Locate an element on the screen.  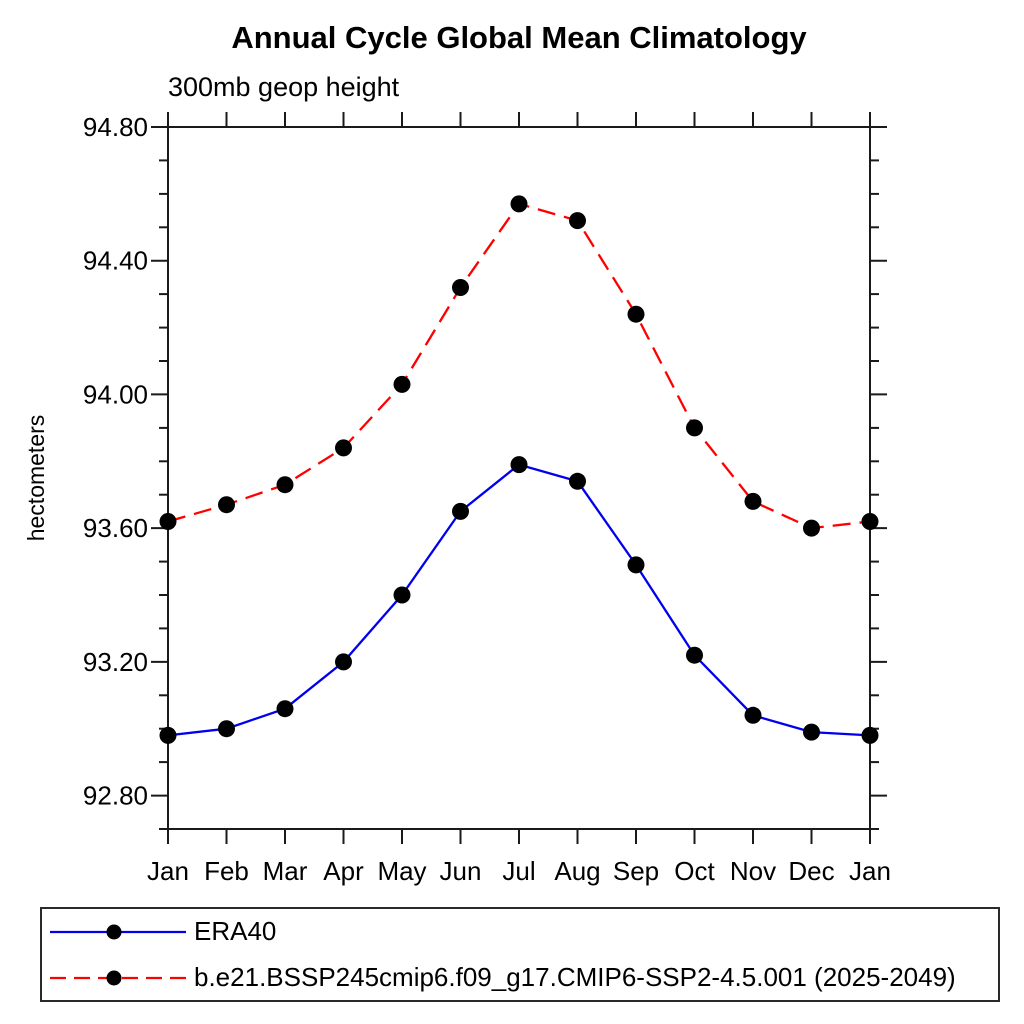
chart-subtitle: 300mb geop height is located at coordinates (284, 87).